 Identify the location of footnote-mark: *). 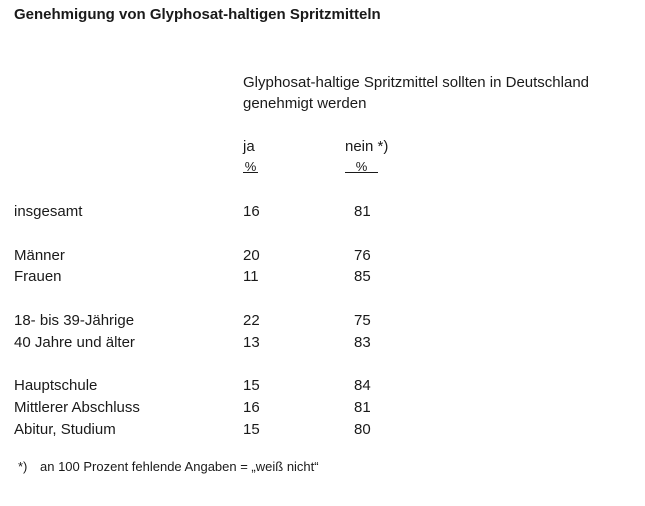
(23, 466).